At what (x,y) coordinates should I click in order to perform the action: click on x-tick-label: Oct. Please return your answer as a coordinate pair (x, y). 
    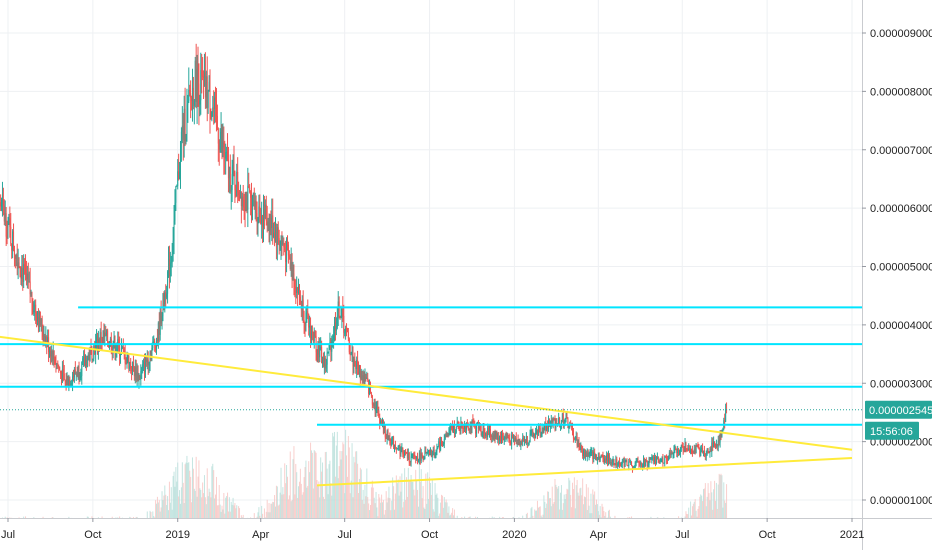
    Looking at the image, I should click on (92, 535).